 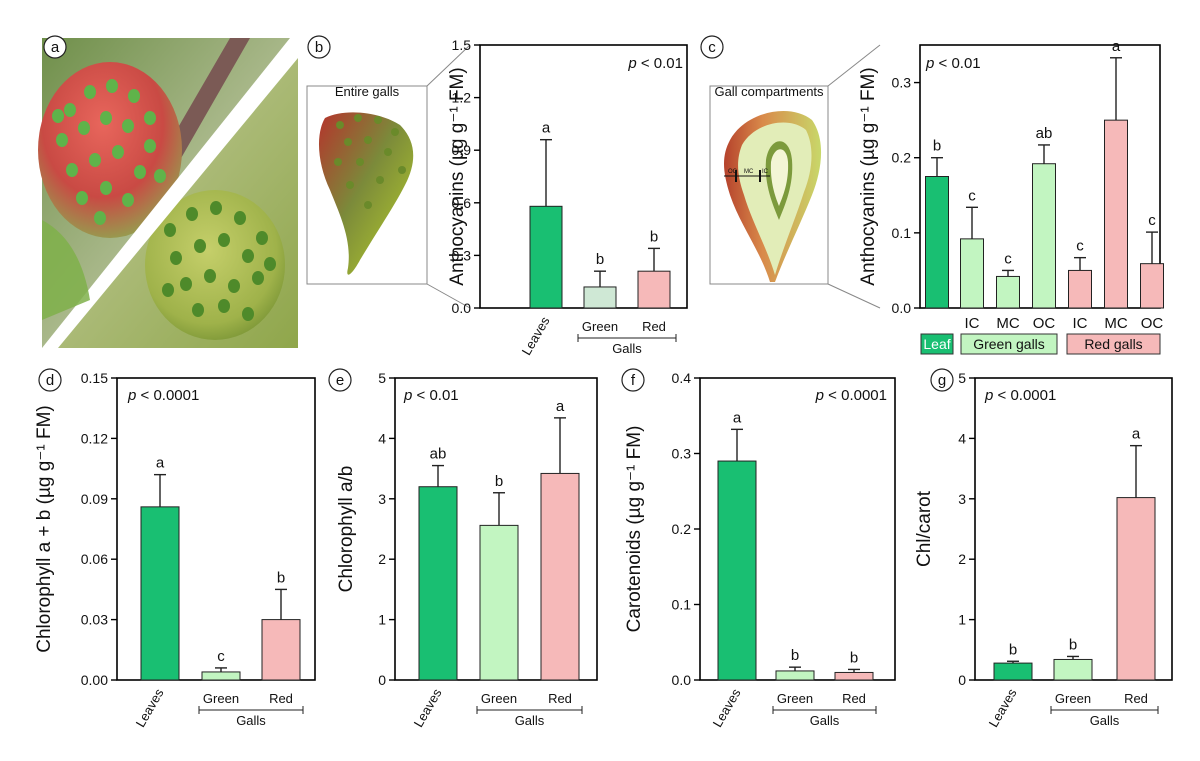 What do you see at coordinates (962, 378) in the screenshot?
I see `y-tick-label: 5` at bounding box center [962, 378].